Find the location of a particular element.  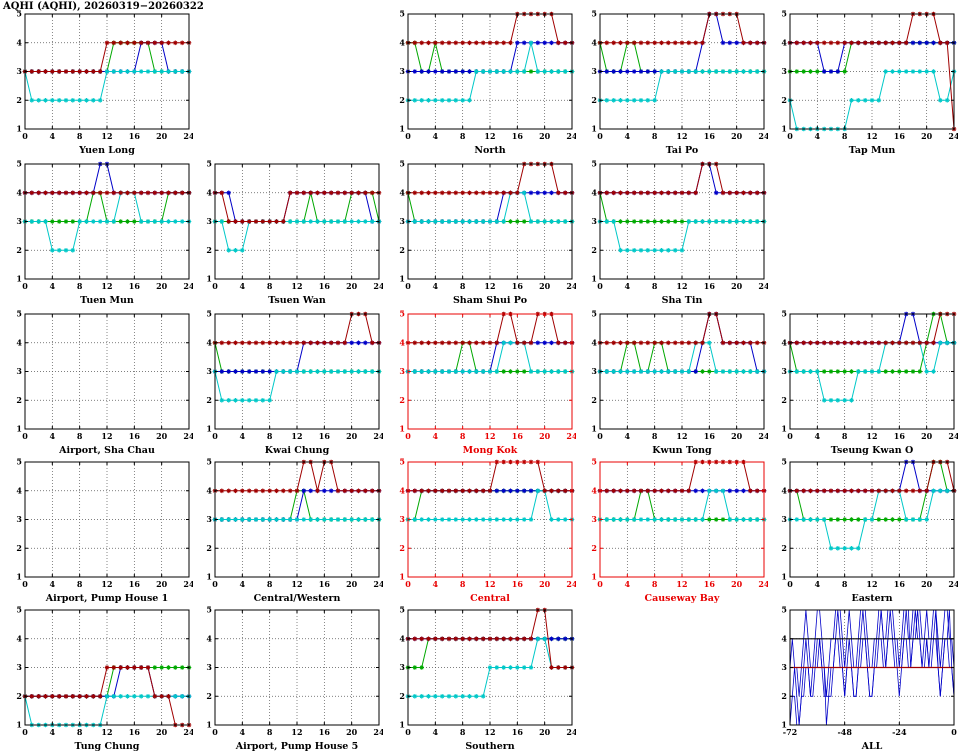

x-tick-label: -48 is located at coordinates (844, 732).